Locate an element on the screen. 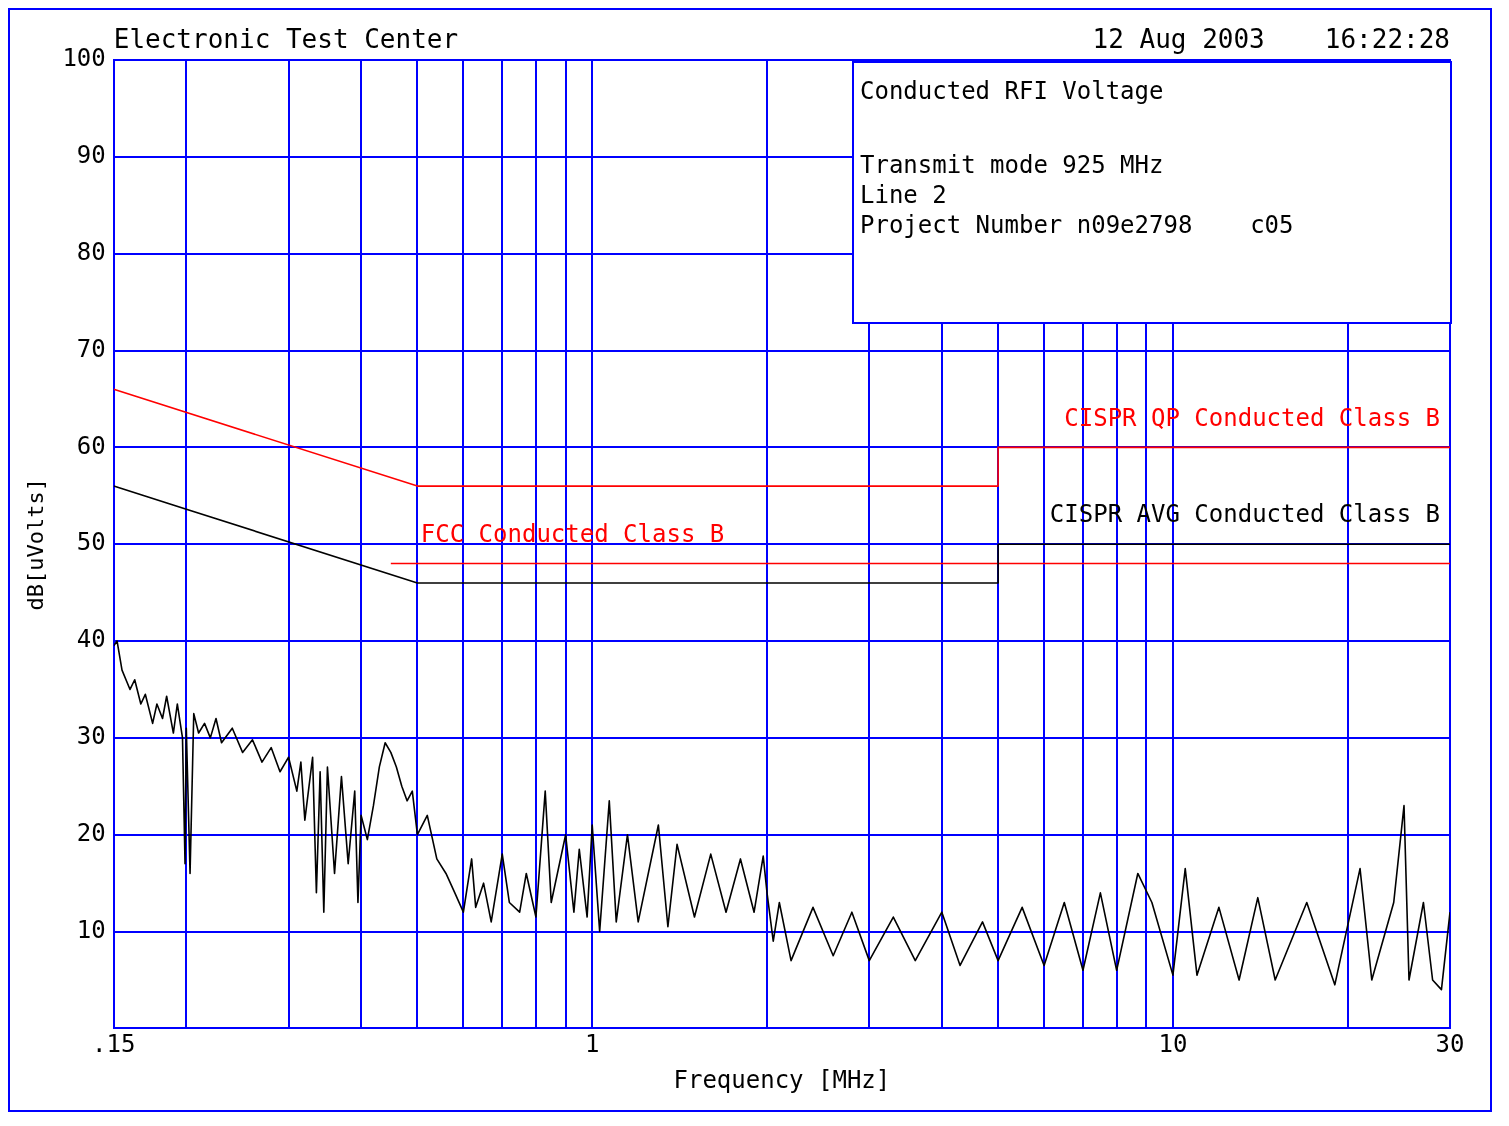 The width and height of the screenshot is (1509, 1126). y-tick-label: 60 is located at coordinates (91, 445).